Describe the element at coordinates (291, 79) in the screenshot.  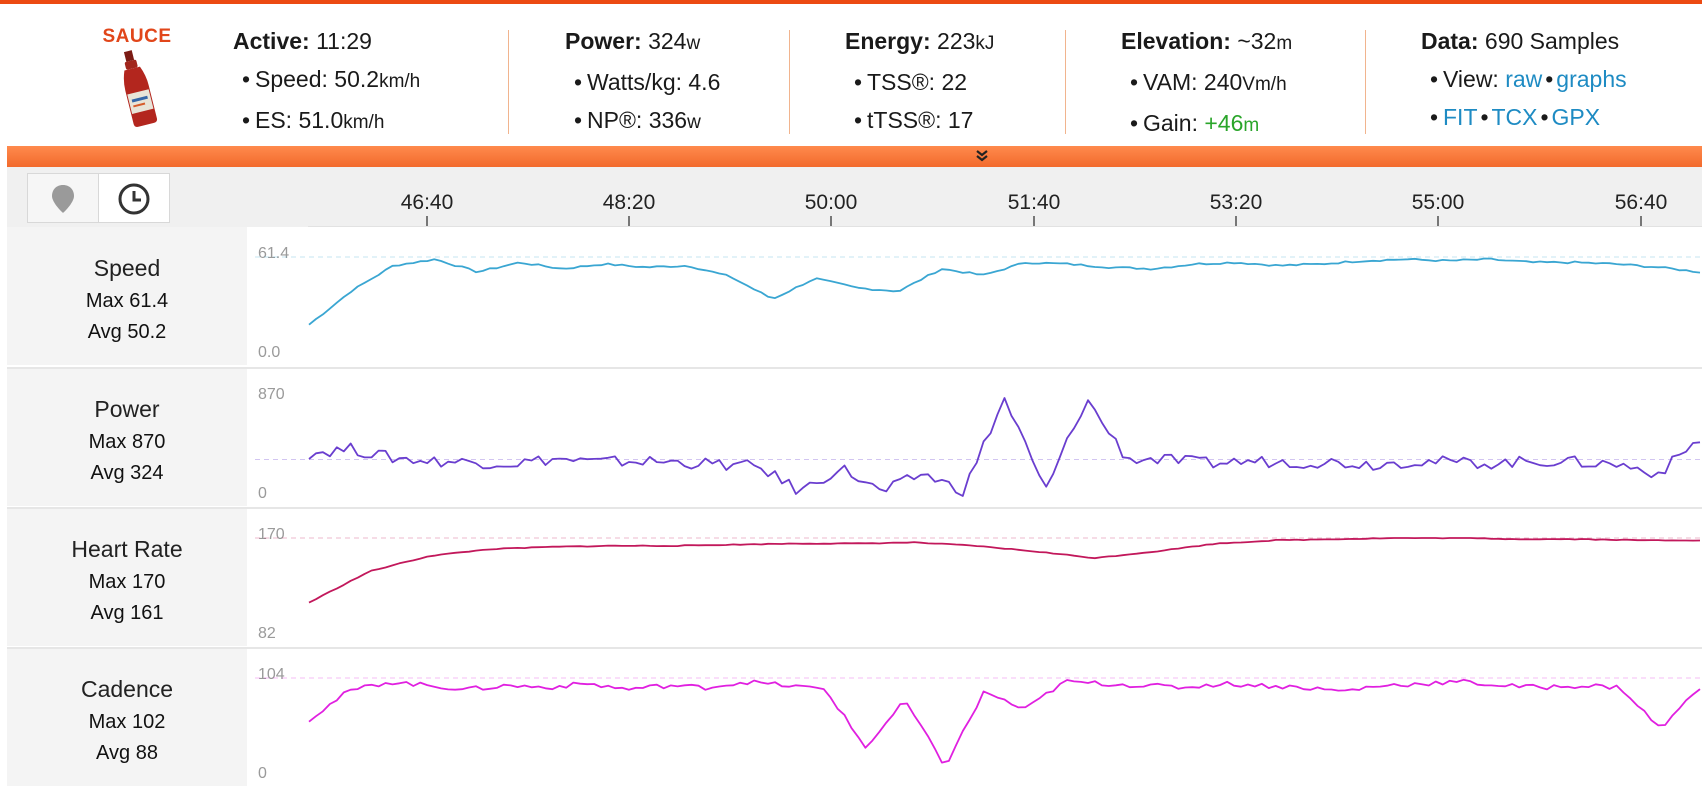
I see `speed-label: Speed:` at that location.